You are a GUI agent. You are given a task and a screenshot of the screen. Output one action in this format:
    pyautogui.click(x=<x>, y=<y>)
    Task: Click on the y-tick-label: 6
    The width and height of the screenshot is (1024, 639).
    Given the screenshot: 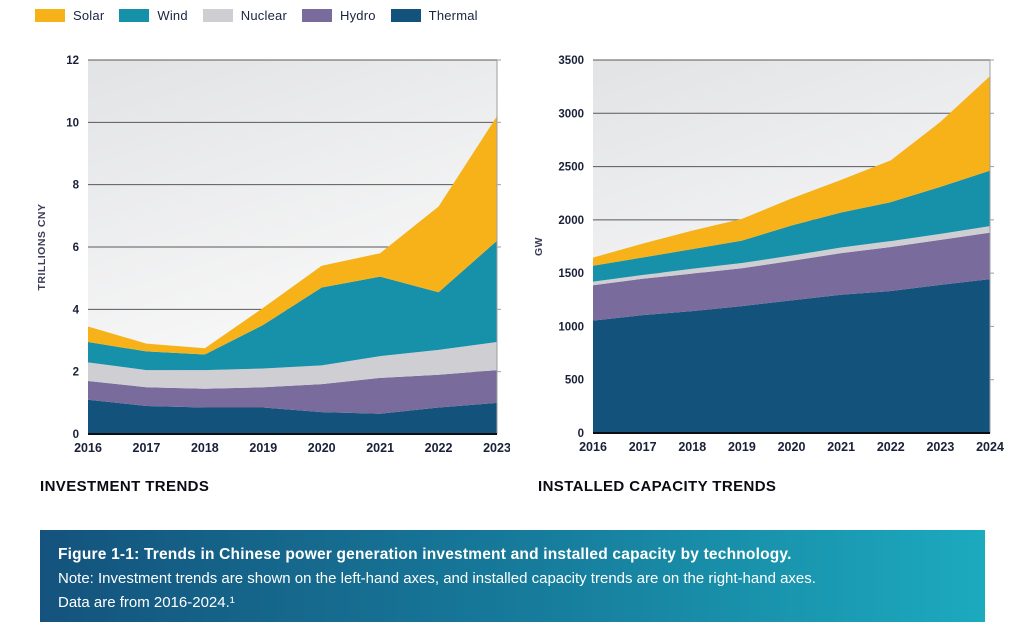 What is the action you would take?
    pyautogui.click(x=76, y=248)
    